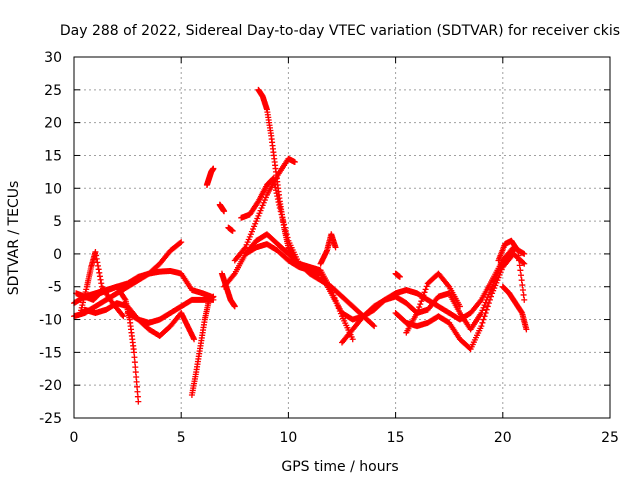 Image resolution: width=640 pixels, height=480 pixels. I want to click on y-tick-label: 5, so click(57, 222).